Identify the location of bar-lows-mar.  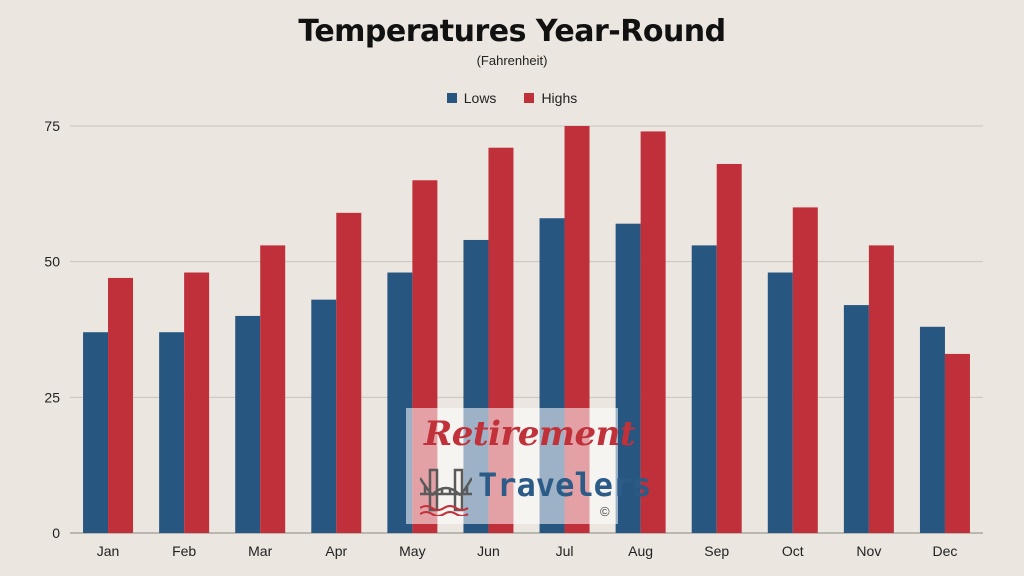
(248, 424).